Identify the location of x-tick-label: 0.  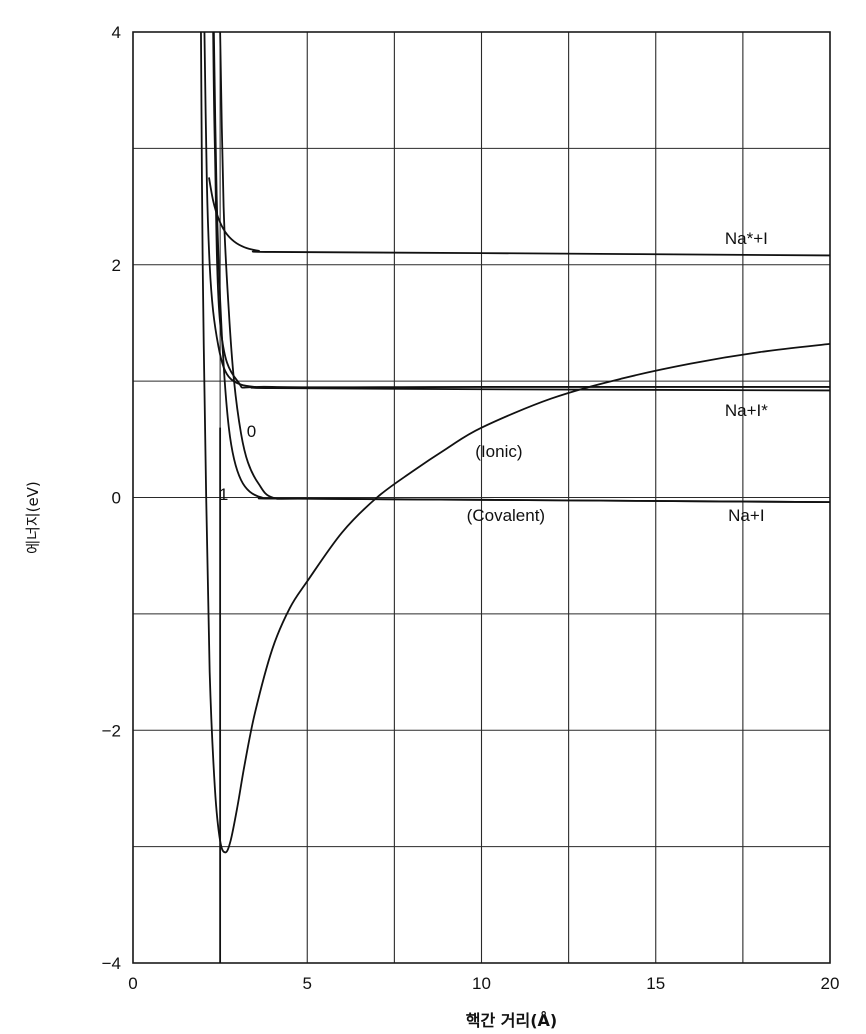
(132, 983).